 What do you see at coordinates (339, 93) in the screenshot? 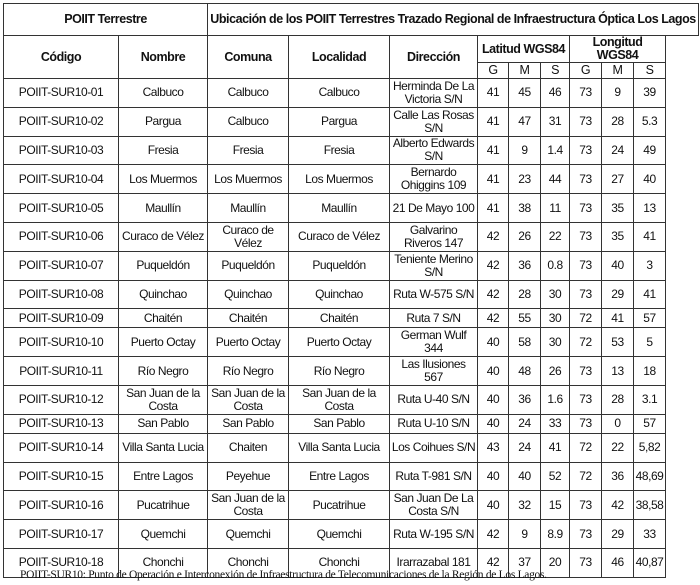
I see `cell-localidad: Calbuco` at bounding box center [339, 93].